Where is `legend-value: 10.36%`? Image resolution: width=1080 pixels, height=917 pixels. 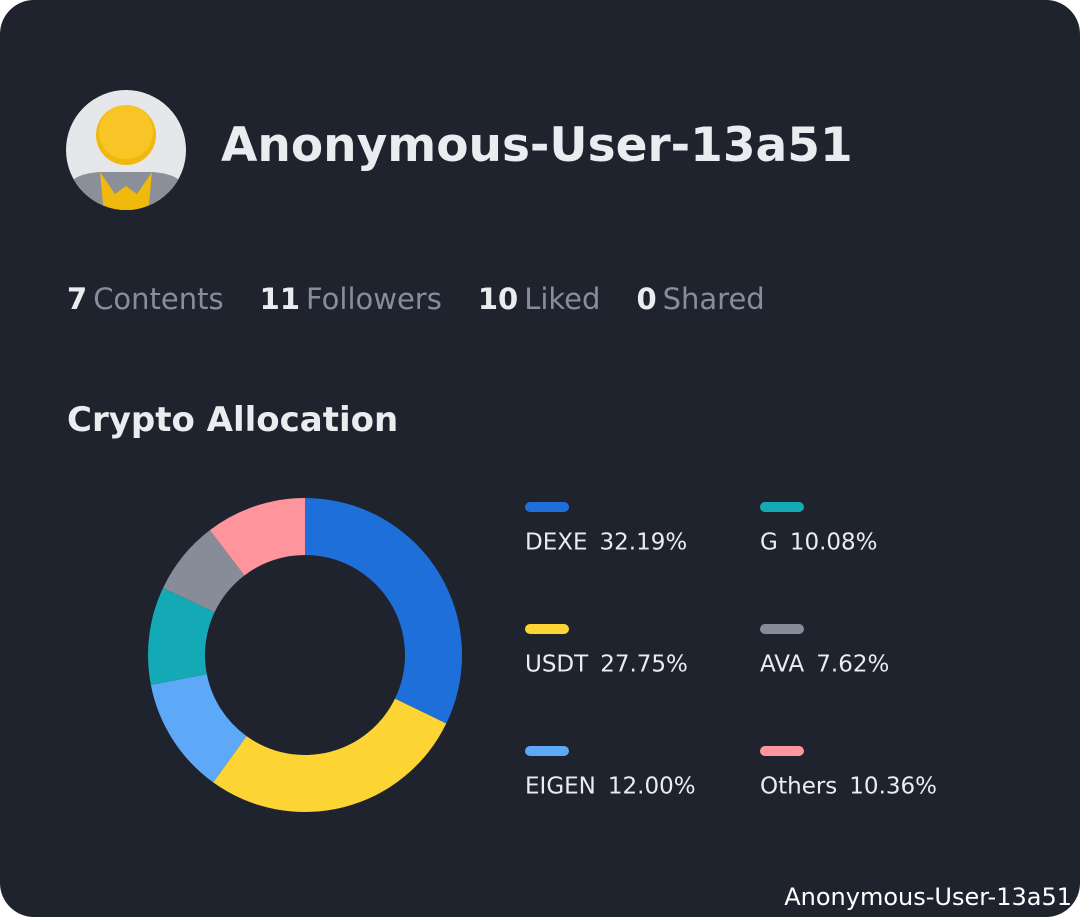 legend-value: 10.36% is located at coordinates (893, 787).